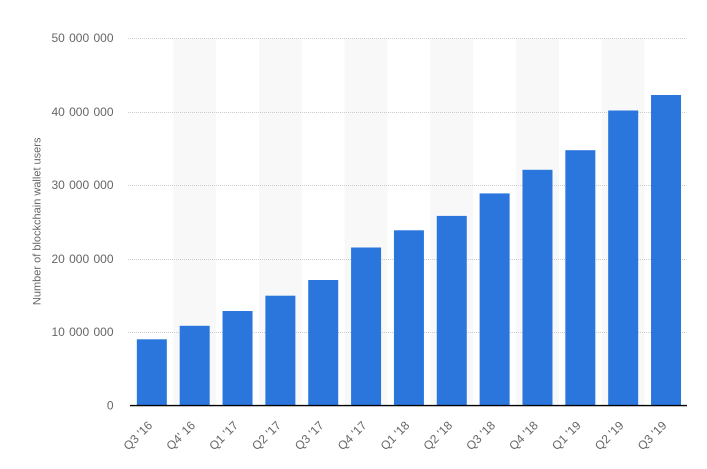 This screenshot has height=469, width=707. I want to click on svg-text: 50 000 000, so click(82, 38).